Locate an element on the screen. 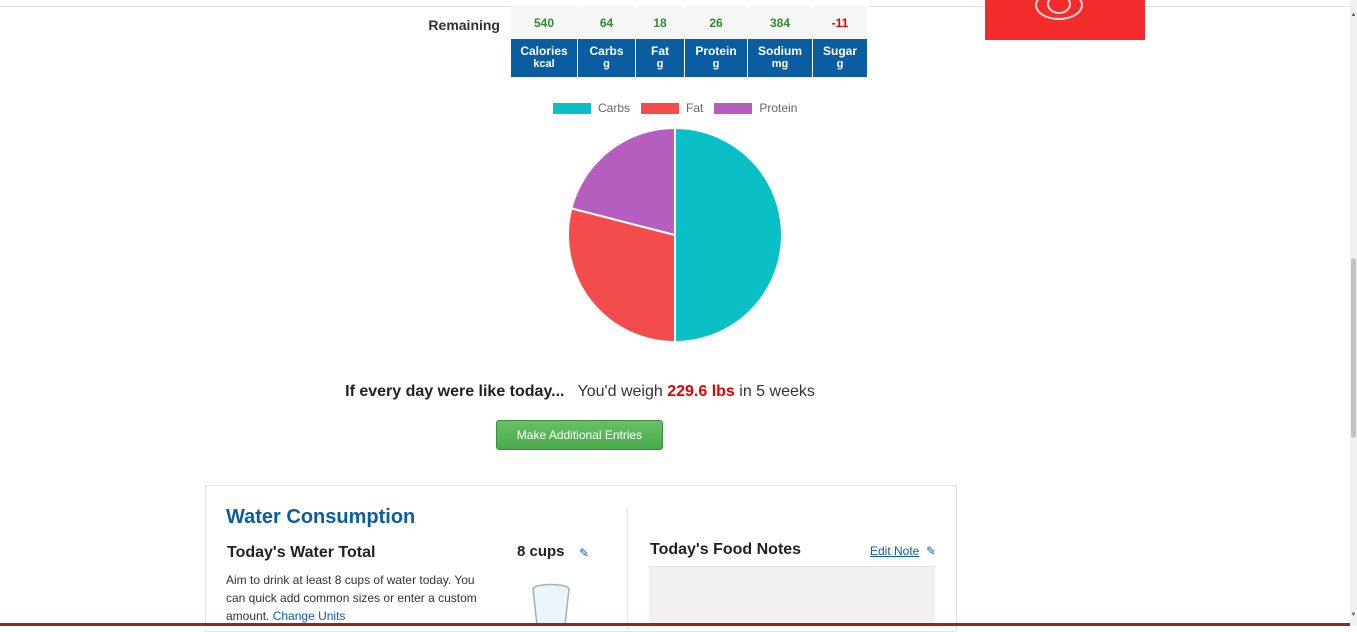 This screenshot has width=1357, height=632. water-cups: 8 cups is located at coordinates (541, 551).